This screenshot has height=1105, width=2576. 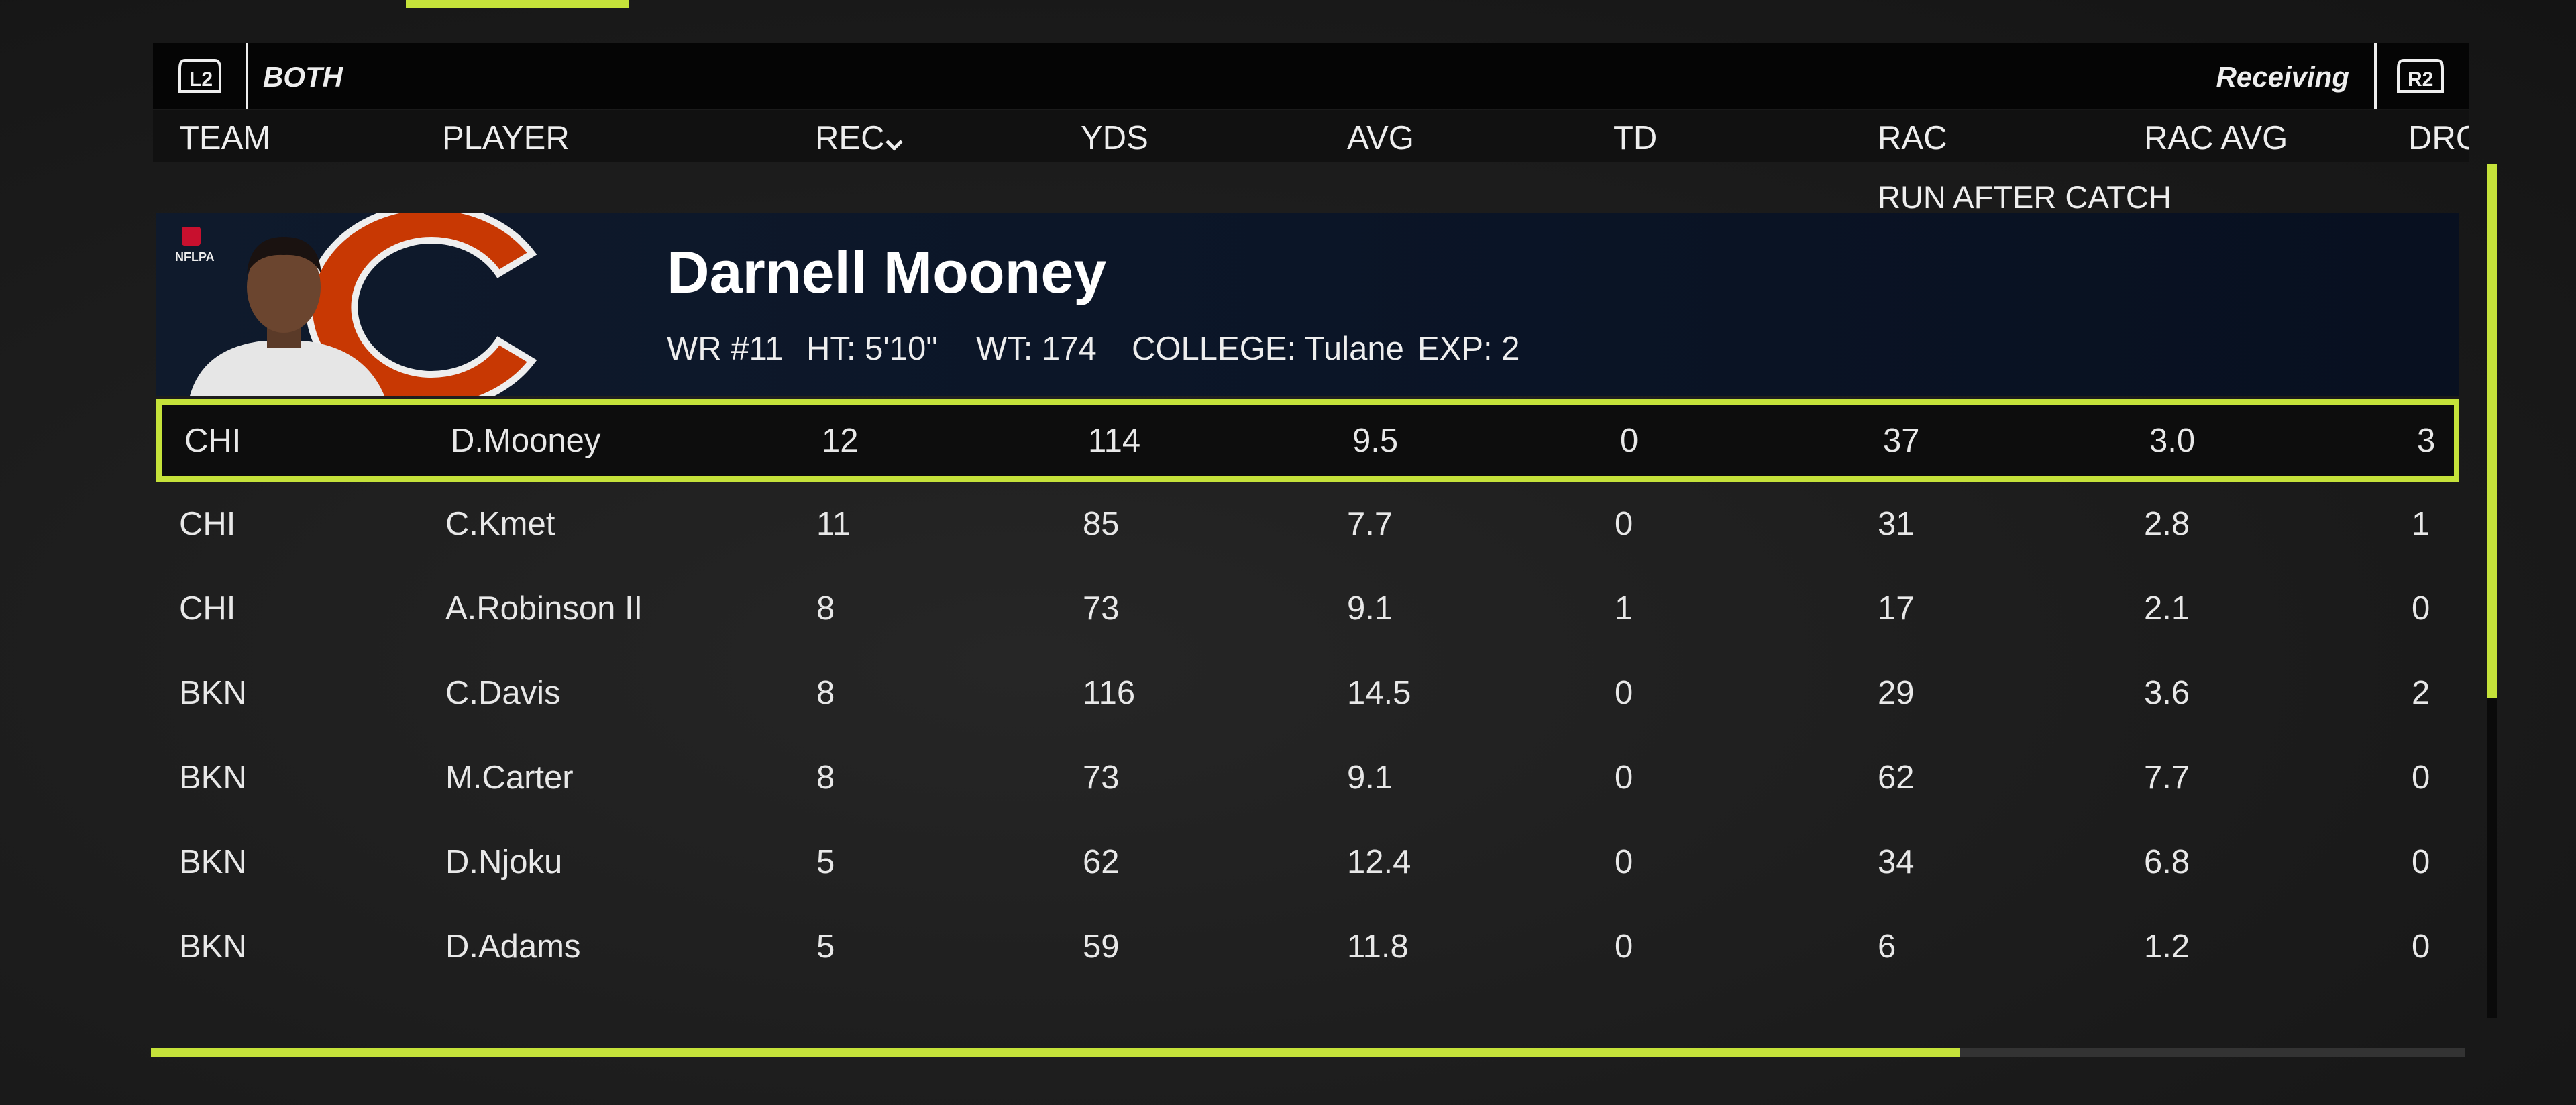 What do you see at coordinates (503, 693) in the screenshot?
I see `table-cell: C.Davis` at bounding box center [503, 693].